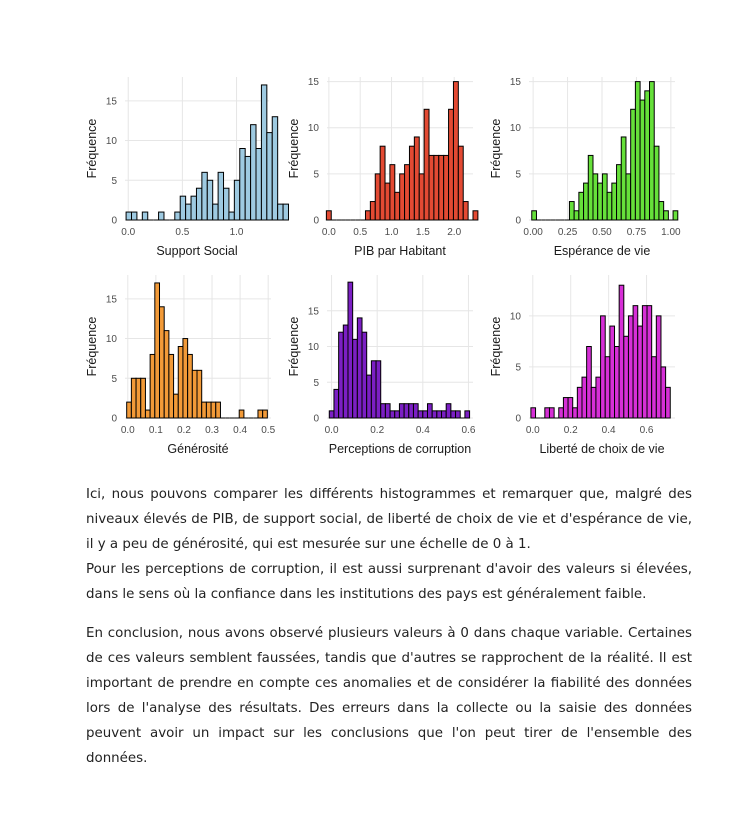  Describe the element at coordinates (187, 167) in the screenshot. I see `histogram-panel-1: 0 5 10 15 0.0 0.5 1.0 Support Social Fréquence` at that location.